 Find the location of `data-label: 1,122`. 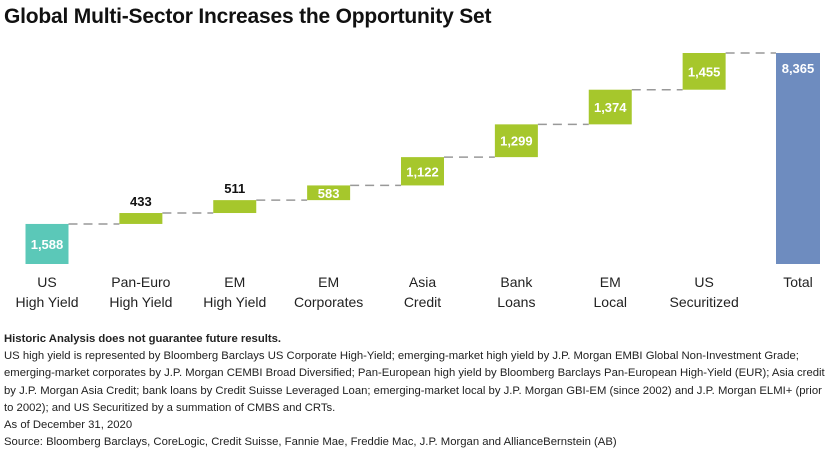

data-label: 1,122 is located at coordinates (422, 171).